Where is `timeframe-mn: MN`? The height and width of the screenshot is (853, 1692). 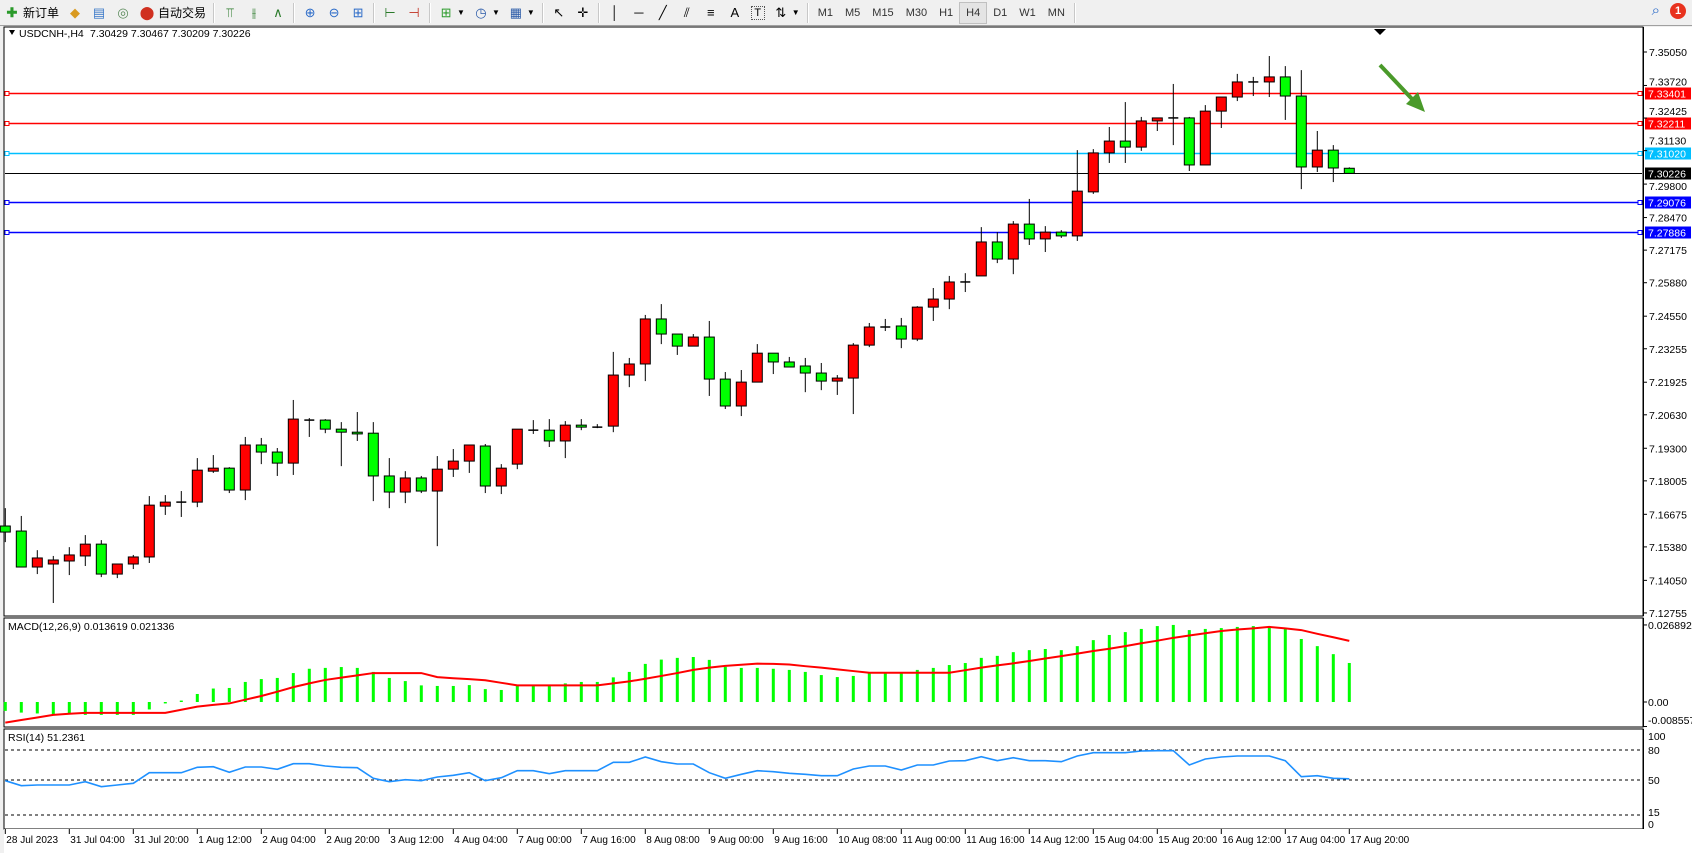 timeframe-mn: MN is located at coordinates (1056, 12).